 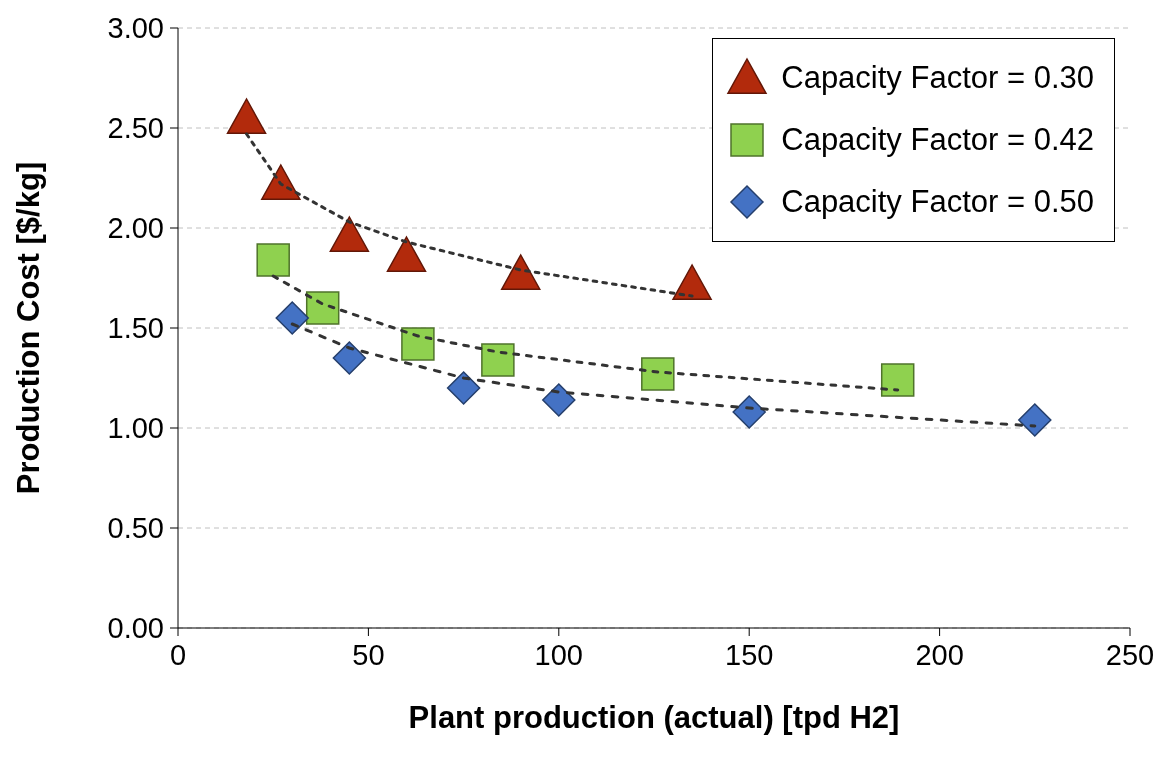 What do you see at coordinates (1130, 654) in the screenshot?
I see `x-tick-label: 250` at bounding box center [1130, 654].